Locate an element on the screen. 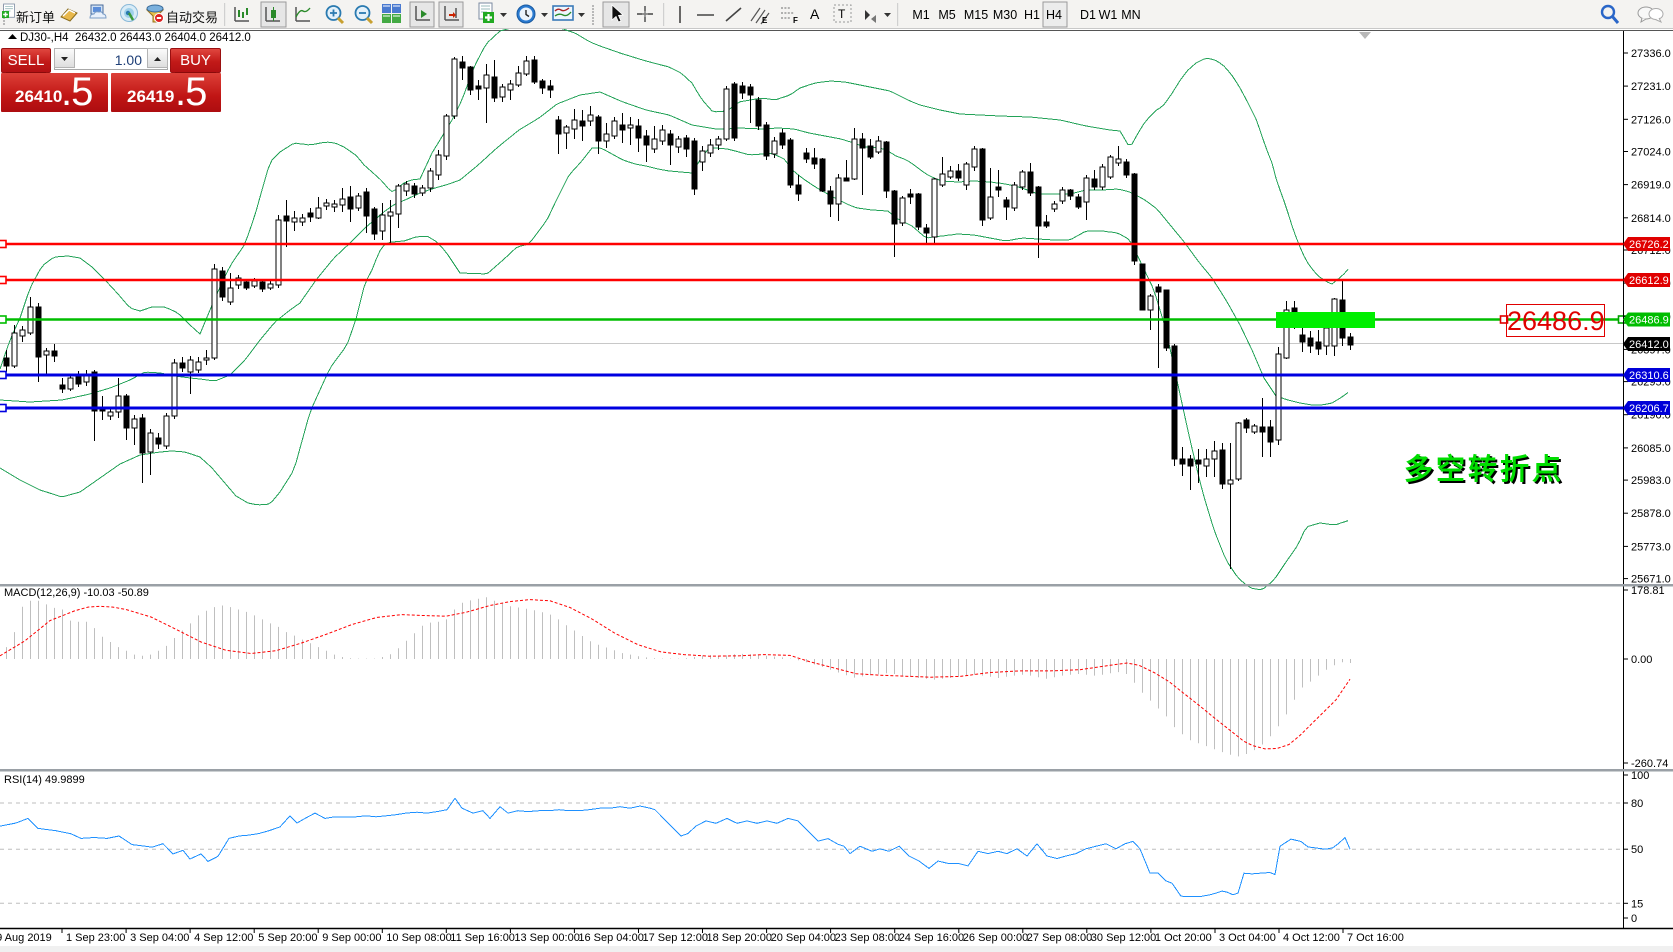 The height and width of the screenshot is (952, 1673). svg-text: 100 is located at coordinates (1640, 776).